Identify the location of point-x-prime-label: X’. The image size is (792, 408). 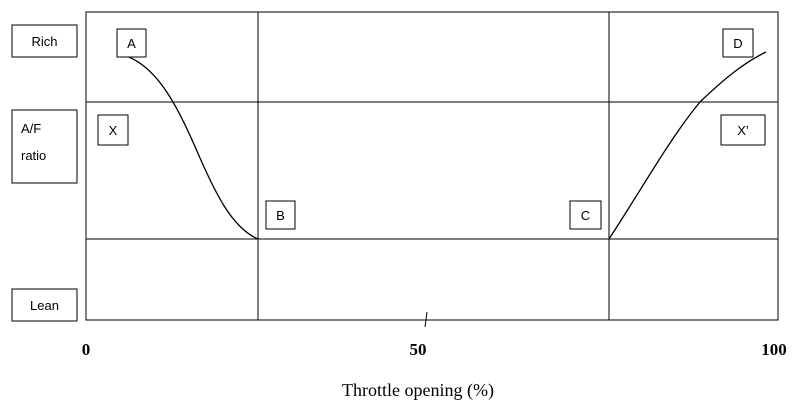
(743, 130).